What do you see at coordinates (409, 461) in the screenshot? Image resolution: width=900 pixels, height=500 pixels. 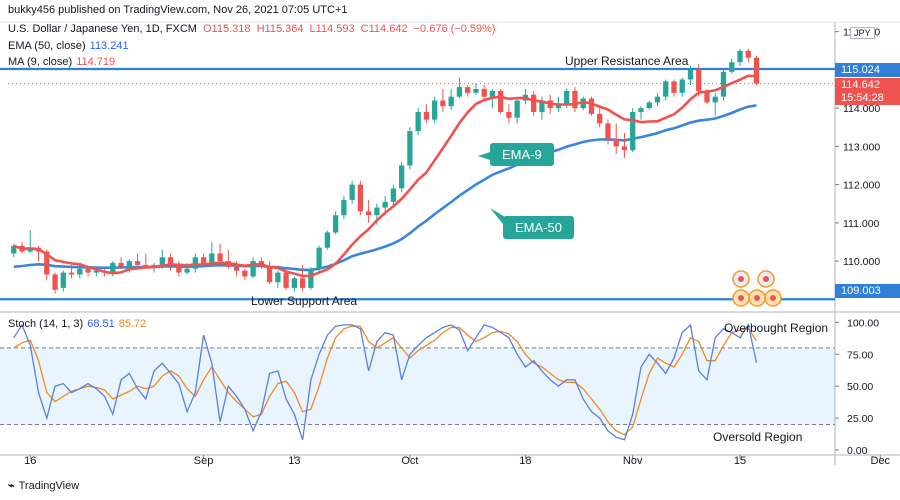 I see `time-tick-label: Oct` at bounding box center [409, 461].